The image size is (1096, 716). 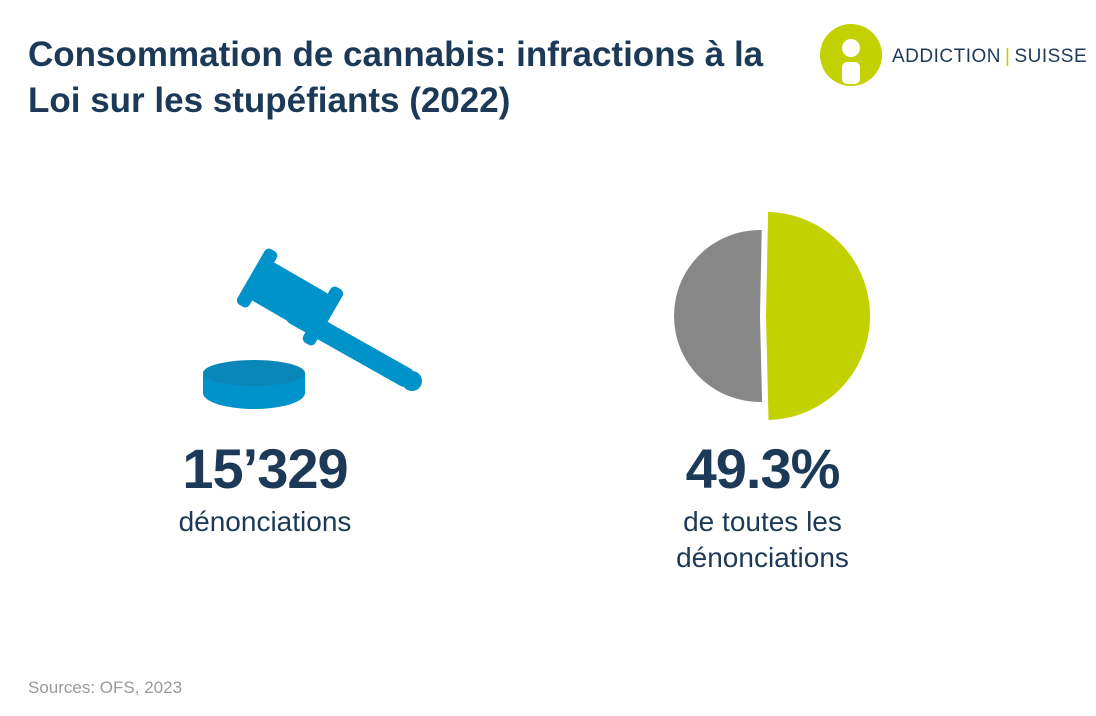 I want to click on metric-denunciations-value: 15’329, so click(x=265, y=468).